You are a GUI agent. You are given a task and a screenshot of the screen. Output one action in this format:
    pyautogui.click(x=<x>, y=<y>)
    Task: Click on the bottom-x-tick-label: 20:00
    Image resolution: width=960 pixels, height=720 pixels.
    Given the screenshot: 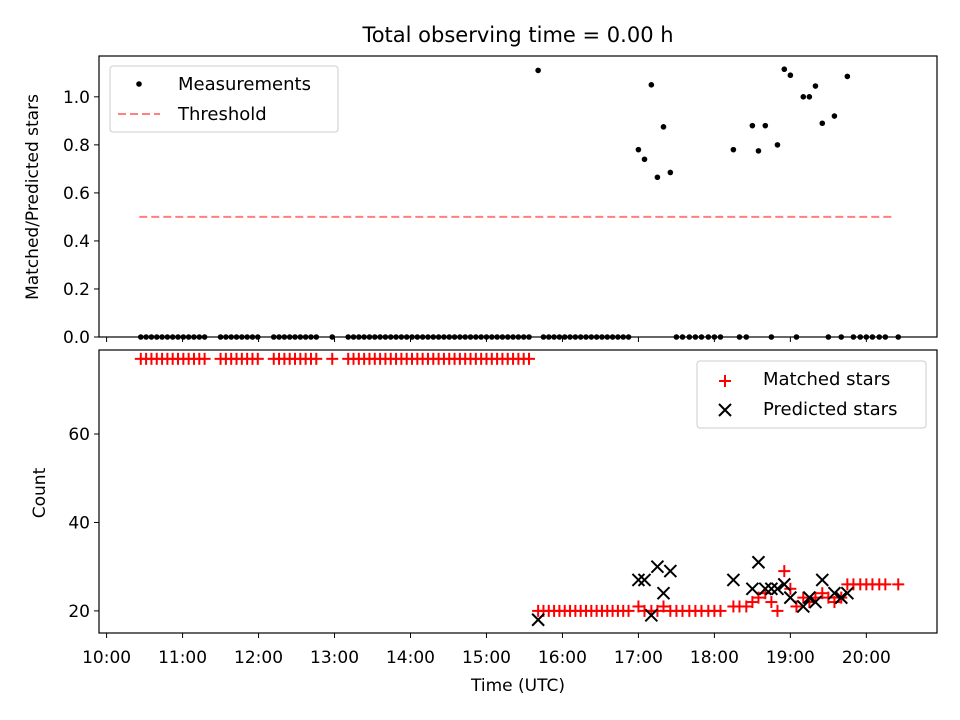 What is the action you would take?
    pyautogui.click(x=866, y=658)
    